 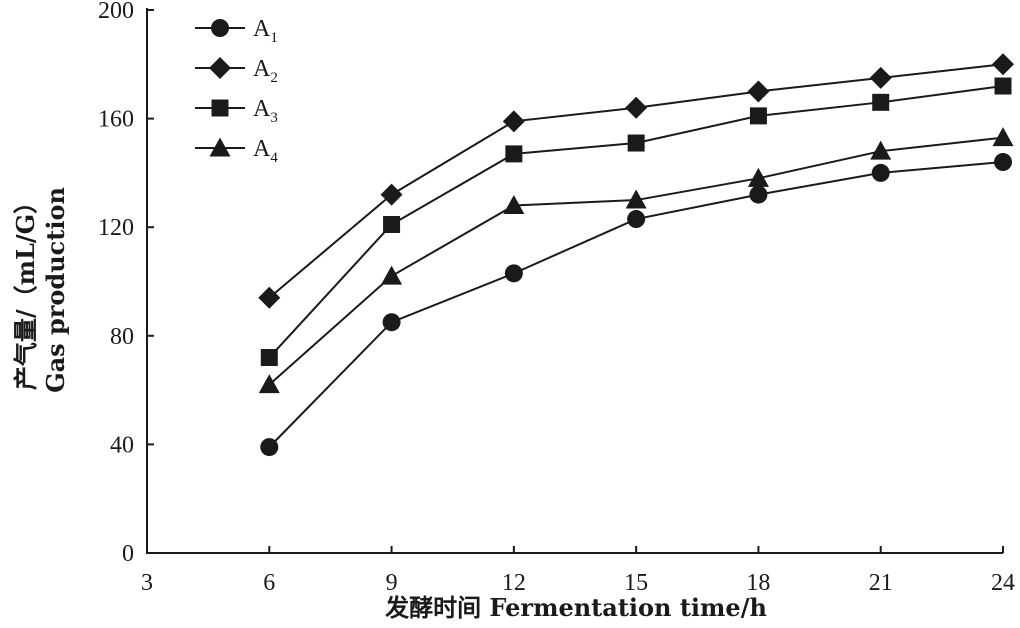 What do you see at coordinates (236, 71) in the screenshot?
I see `legend-item: A2` at bounding box center [236, 71].